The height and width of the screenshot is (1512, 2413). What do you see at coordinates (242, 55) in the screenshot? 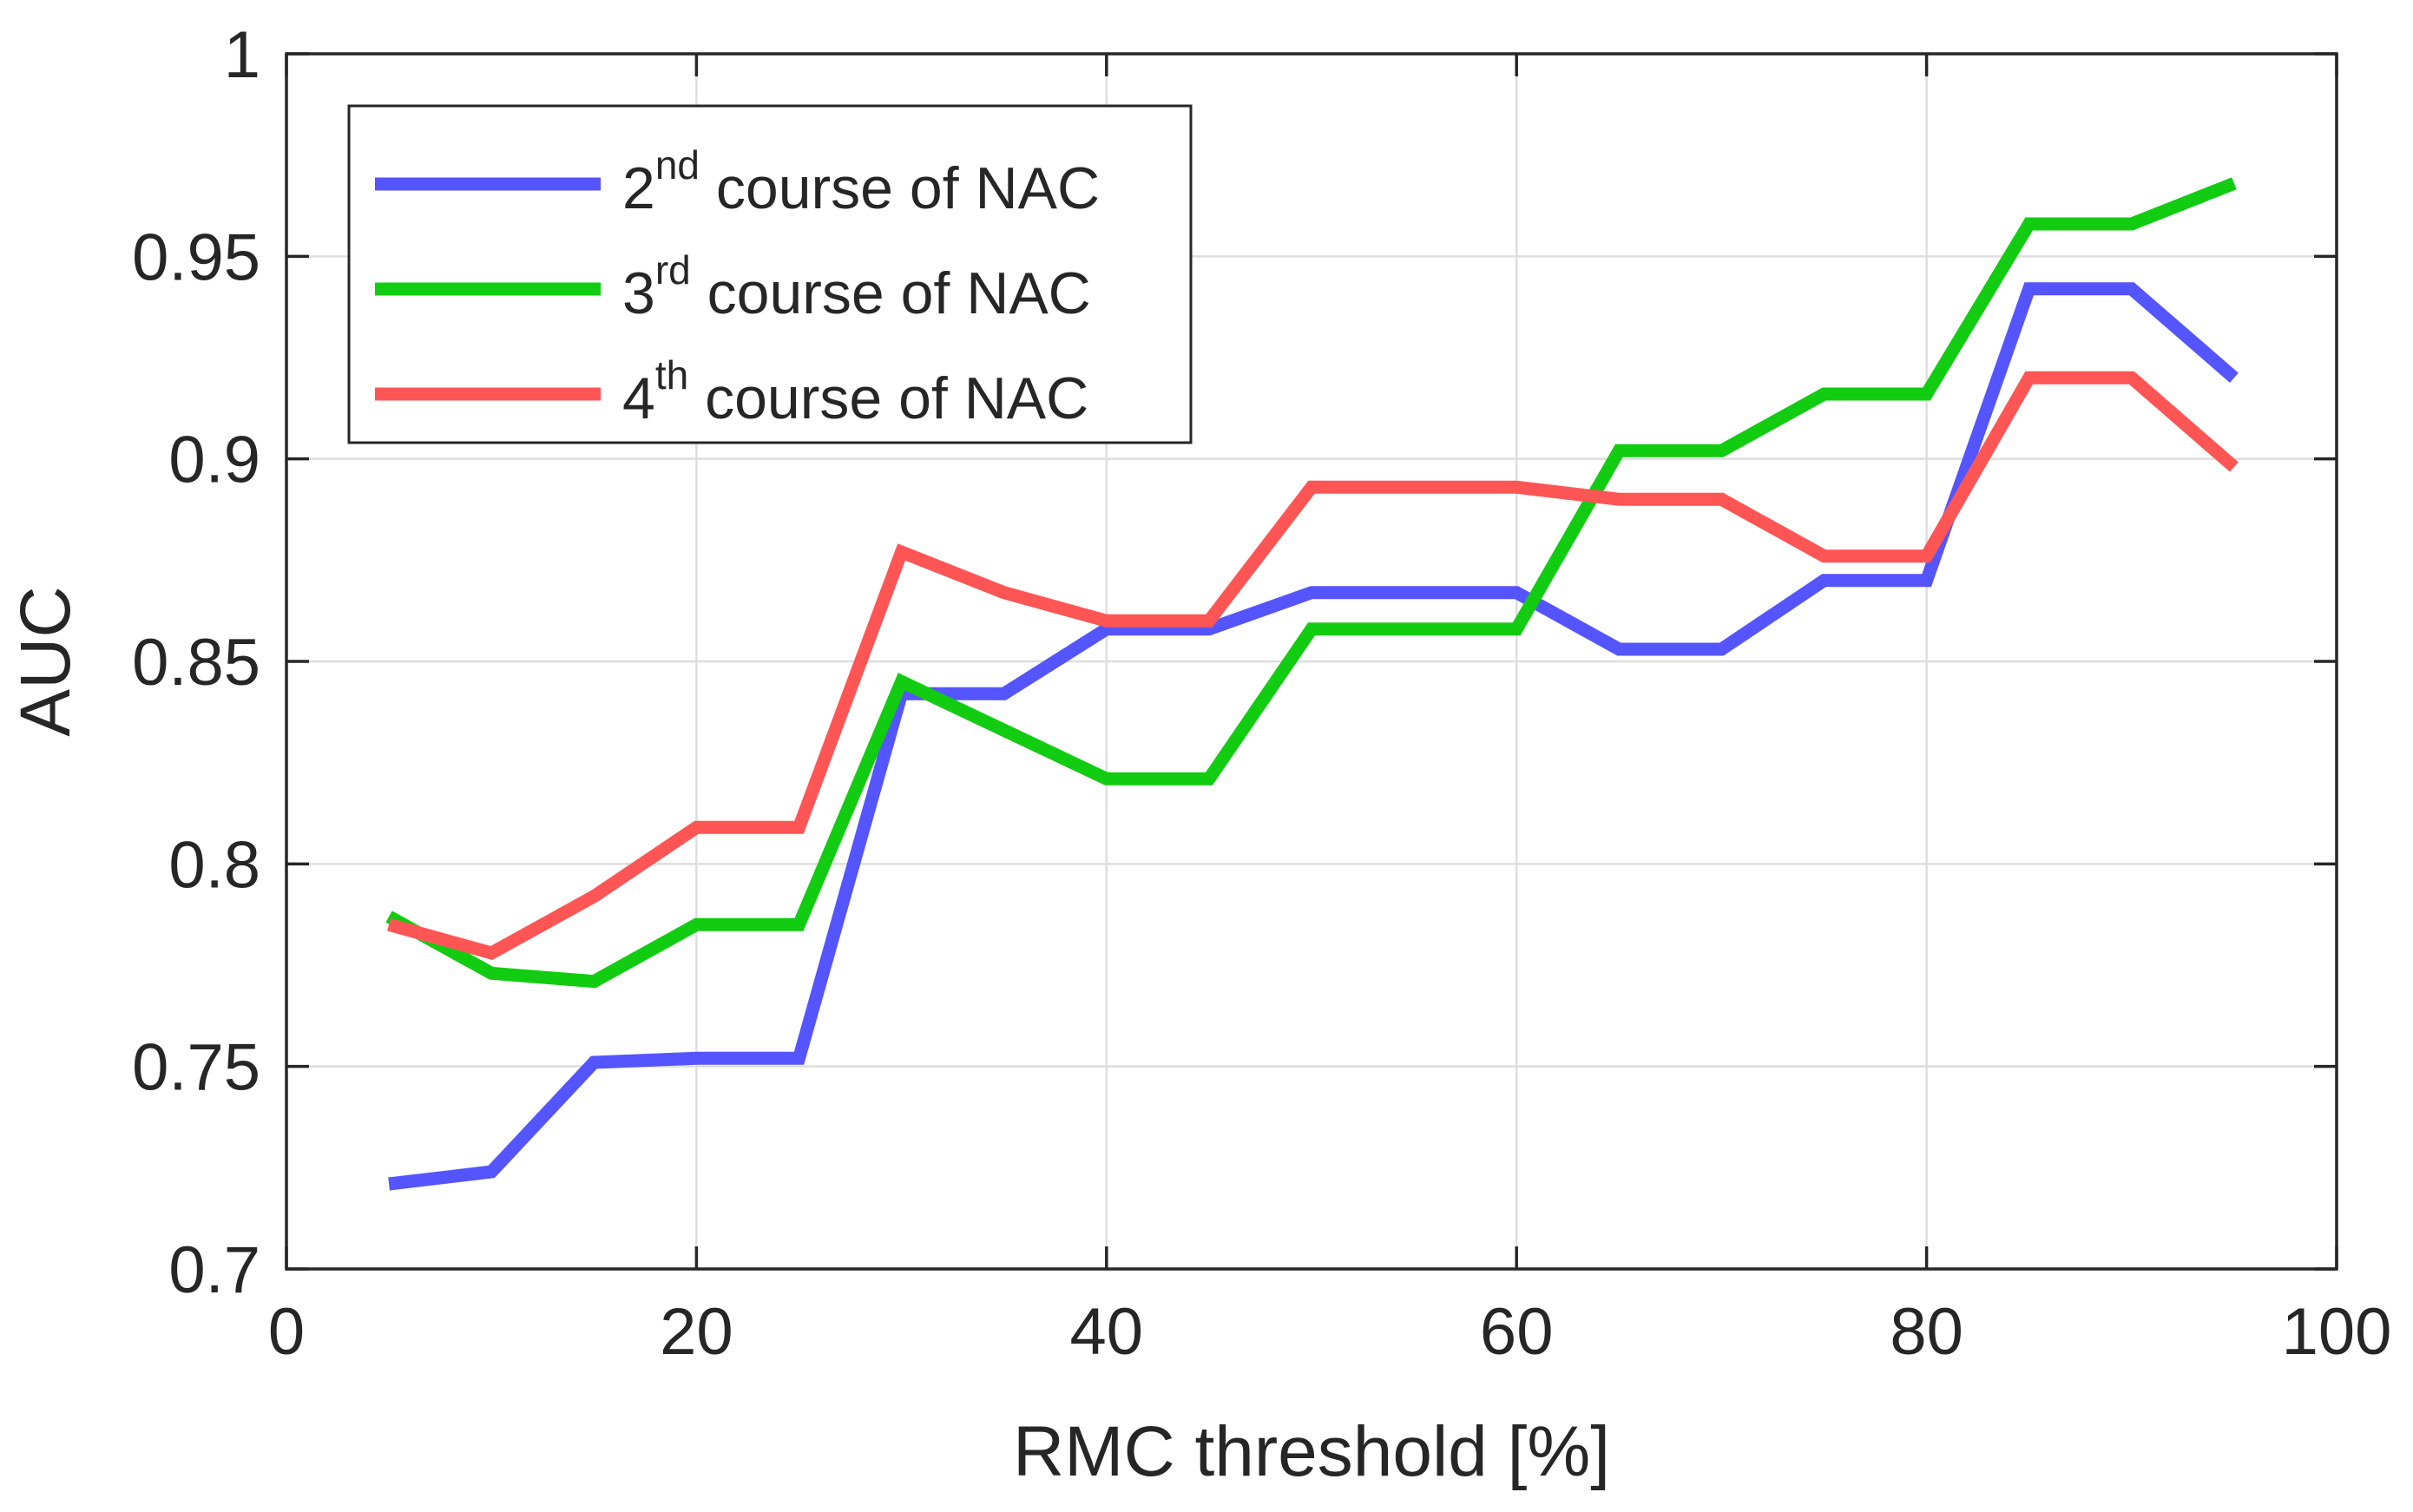
I see `y-tick-label: 1` at bounding box center [242, 55].